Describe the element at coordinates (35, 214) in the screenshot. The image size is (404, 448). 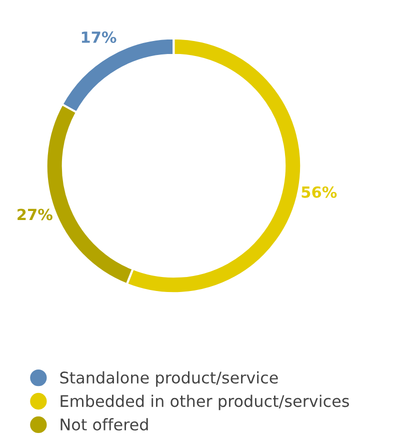
I see `data-label: 27%` at that location.